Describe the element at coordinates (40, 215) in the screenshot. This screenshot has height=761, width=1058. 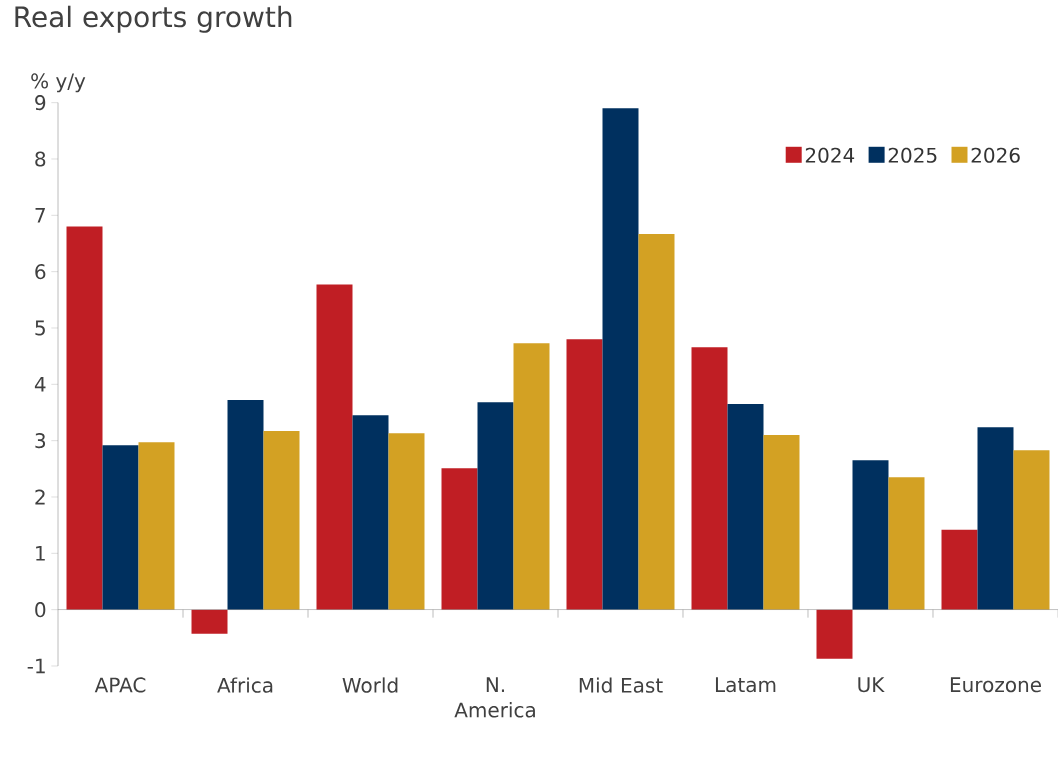
I see `y-tick-label: 7` at that location.